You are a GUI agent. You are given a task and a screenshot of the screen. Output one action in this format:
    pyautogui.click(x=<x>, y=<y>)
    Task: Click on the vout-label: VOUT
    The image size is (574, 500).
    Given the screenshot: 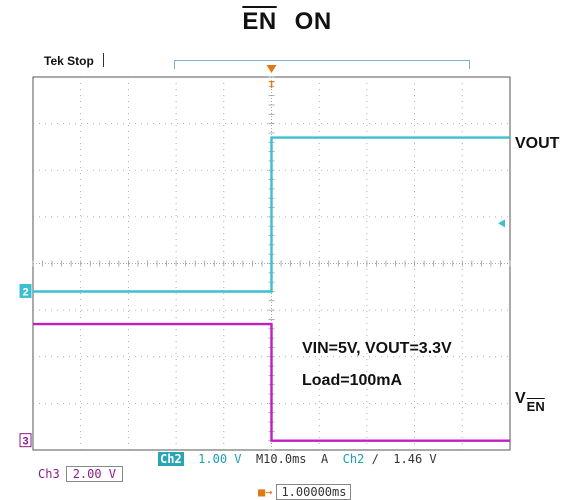 What is the action you would take?
    pyautogui.click(x=537, y=143)
    